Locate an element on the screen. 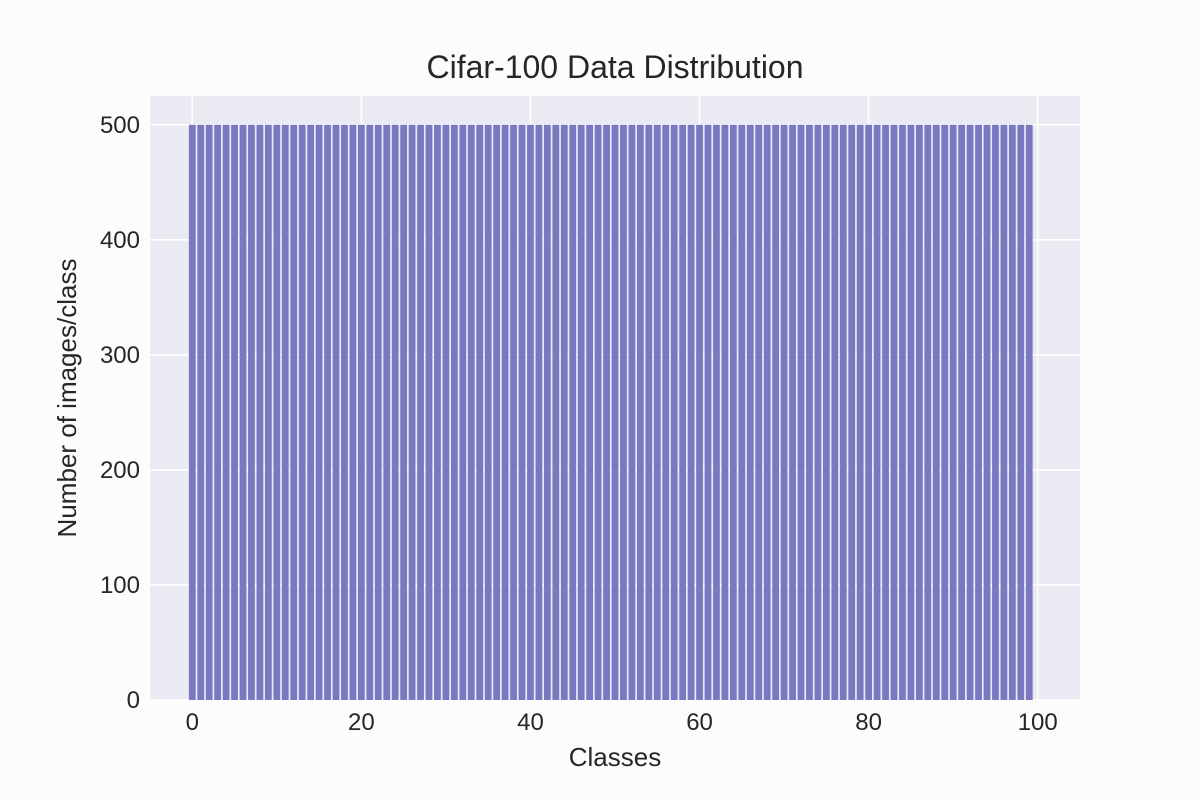  y-tick-labels: 0 100 200 300 400 500 is located at coordinates (120, 413).